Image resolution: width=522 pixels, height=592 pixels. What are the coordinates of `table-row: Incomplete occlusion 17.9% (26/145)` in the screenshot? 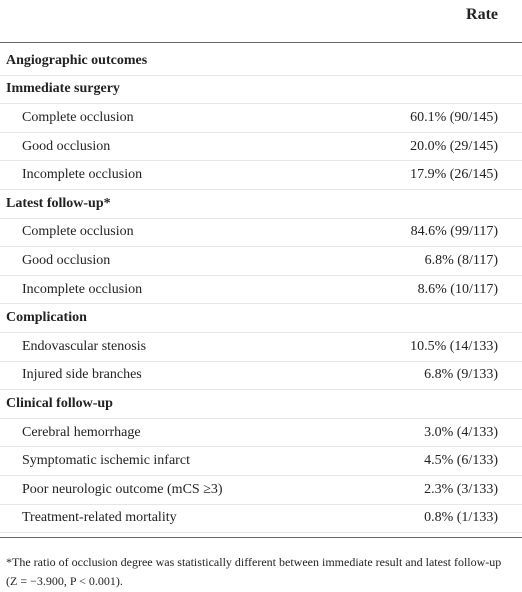 It's located at (261, 175).